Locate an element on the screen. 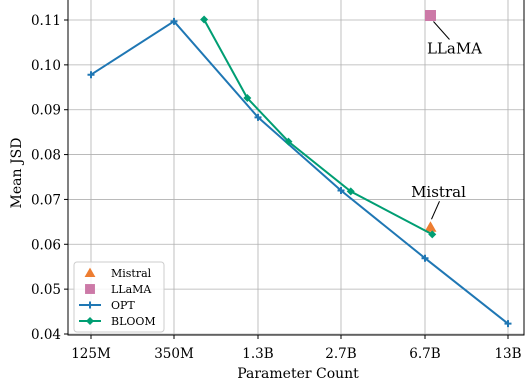 The width and height of the screenshot is (528, 385). mistral-annotation: Mistral is located at coordinates (438, 192).